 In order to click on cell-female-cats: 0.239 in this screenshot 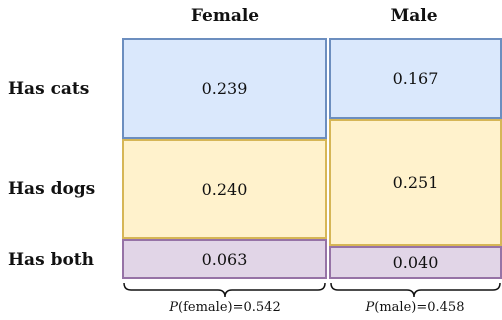, I will do `click(224, 88)`.